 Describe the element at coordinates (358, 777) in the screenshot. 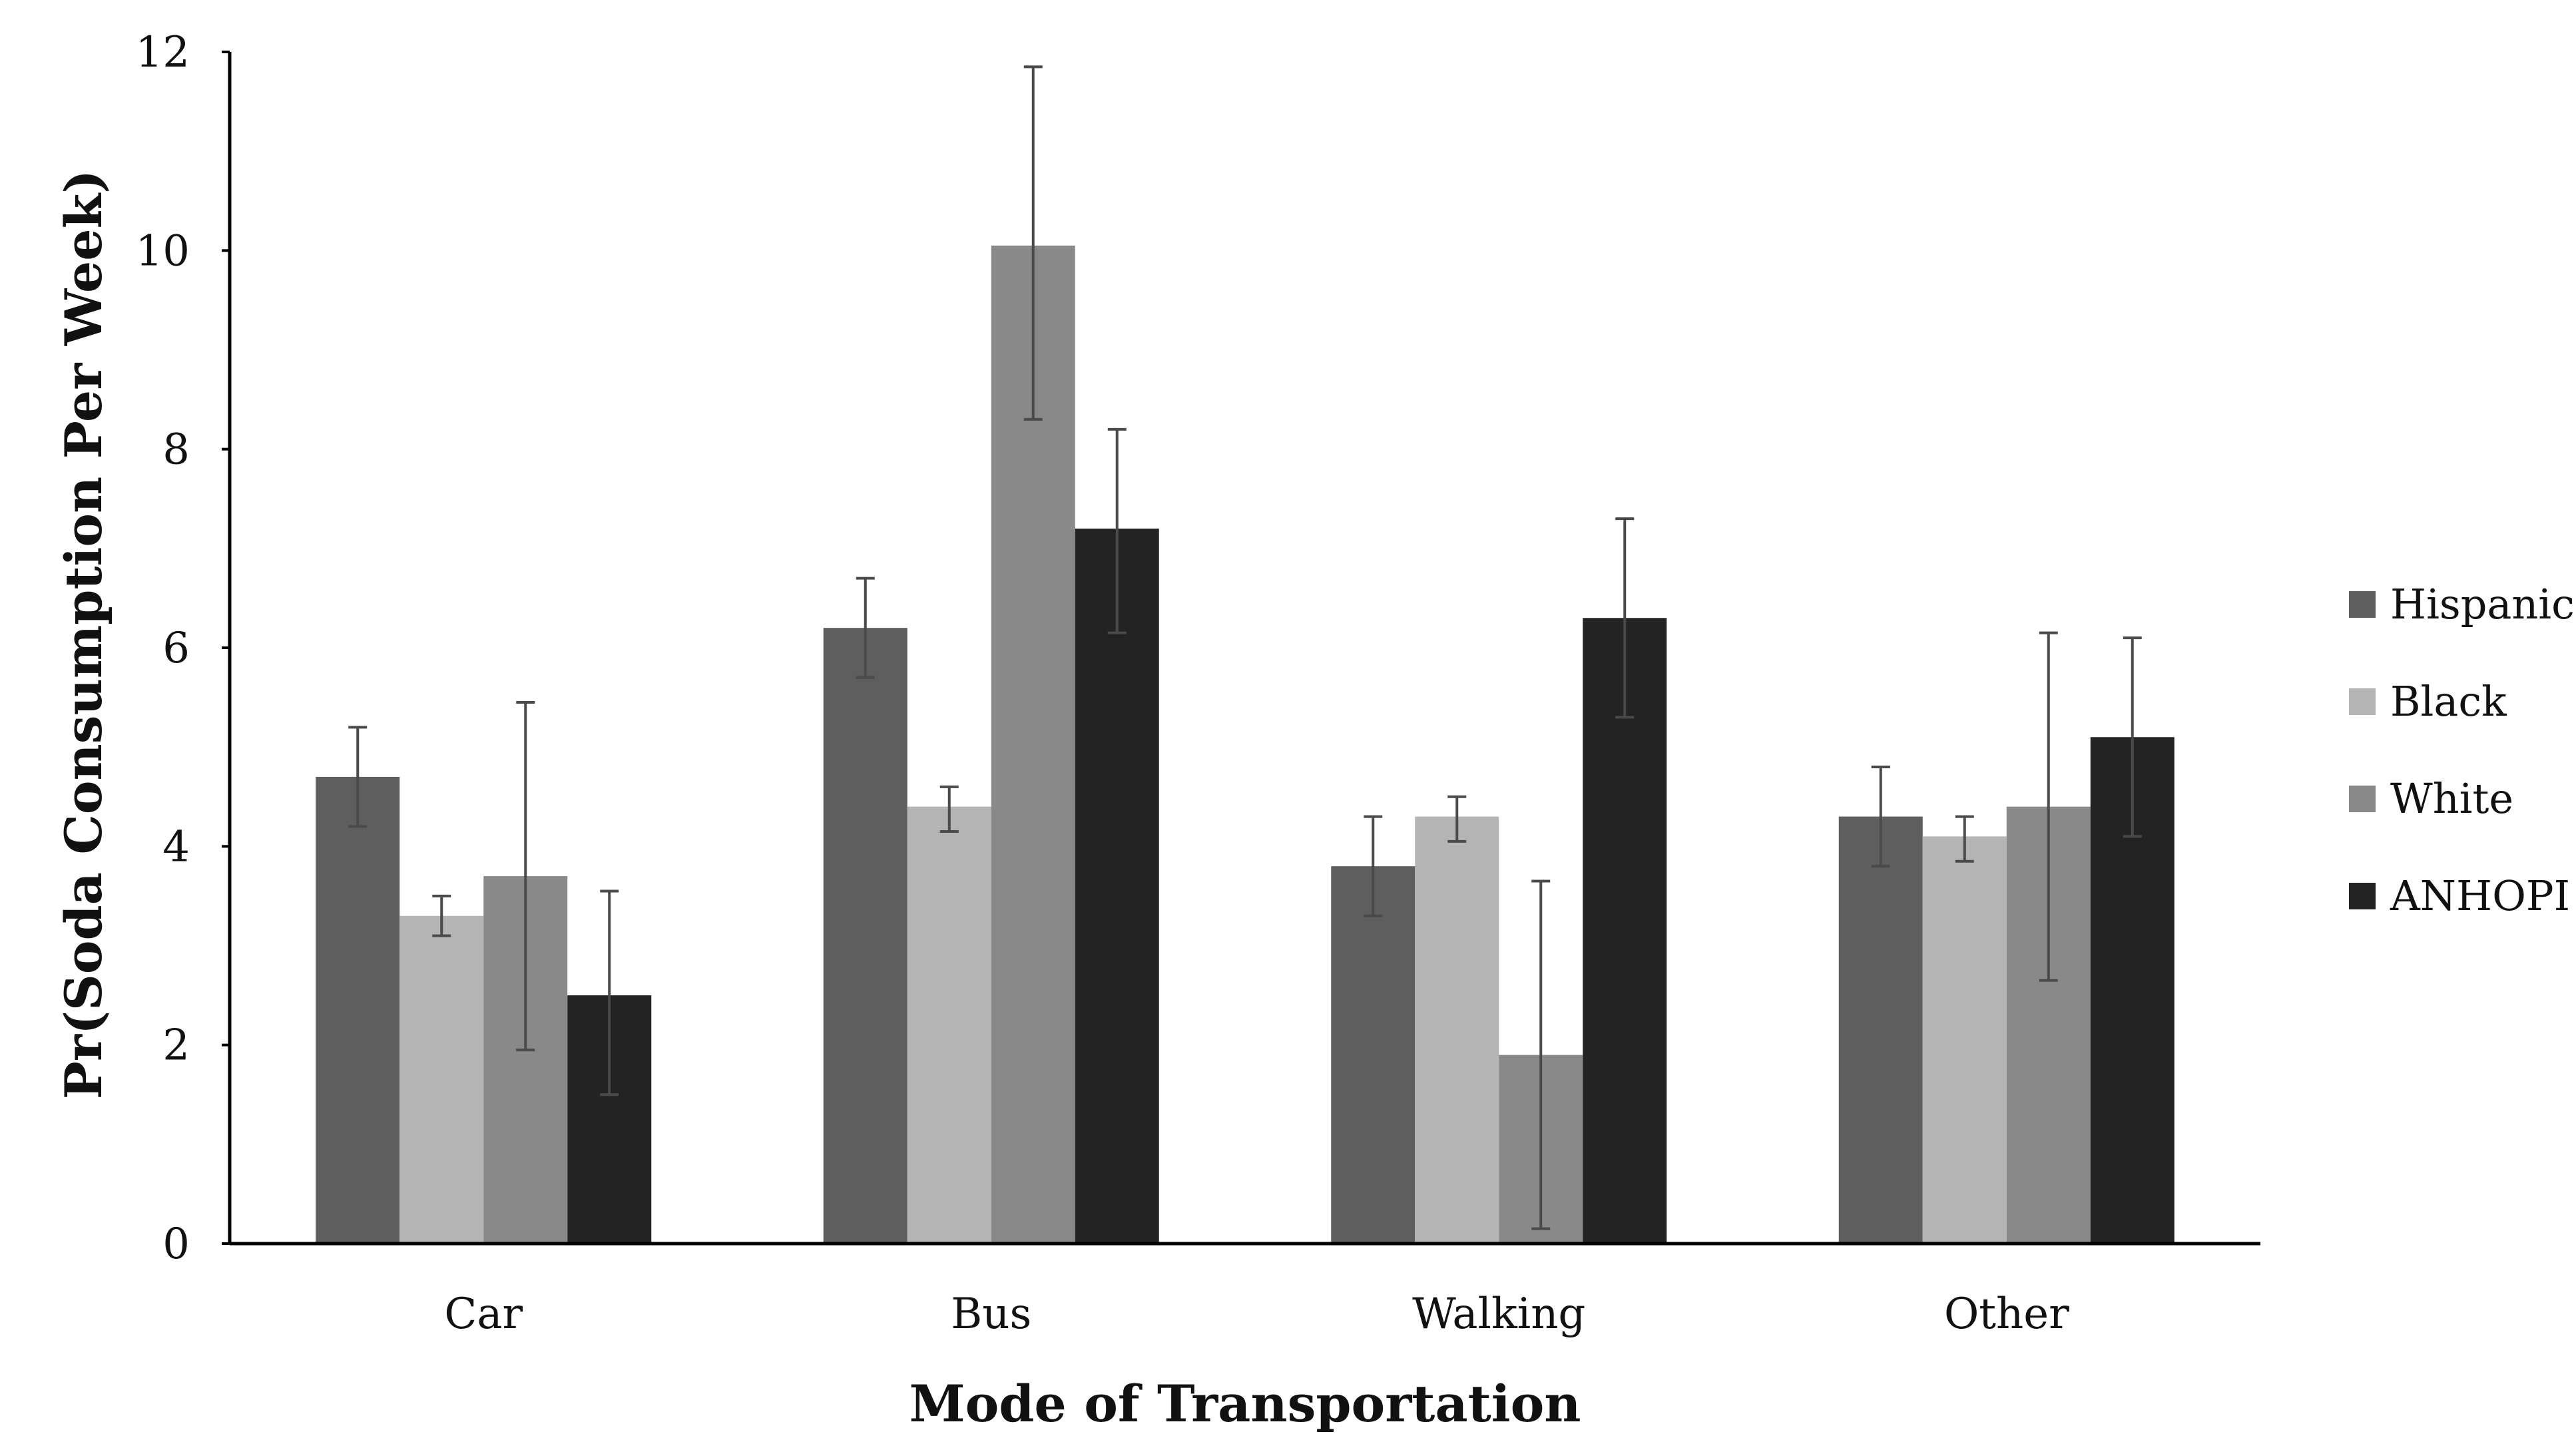

I see `error-bar-hispanic-car` at that location.